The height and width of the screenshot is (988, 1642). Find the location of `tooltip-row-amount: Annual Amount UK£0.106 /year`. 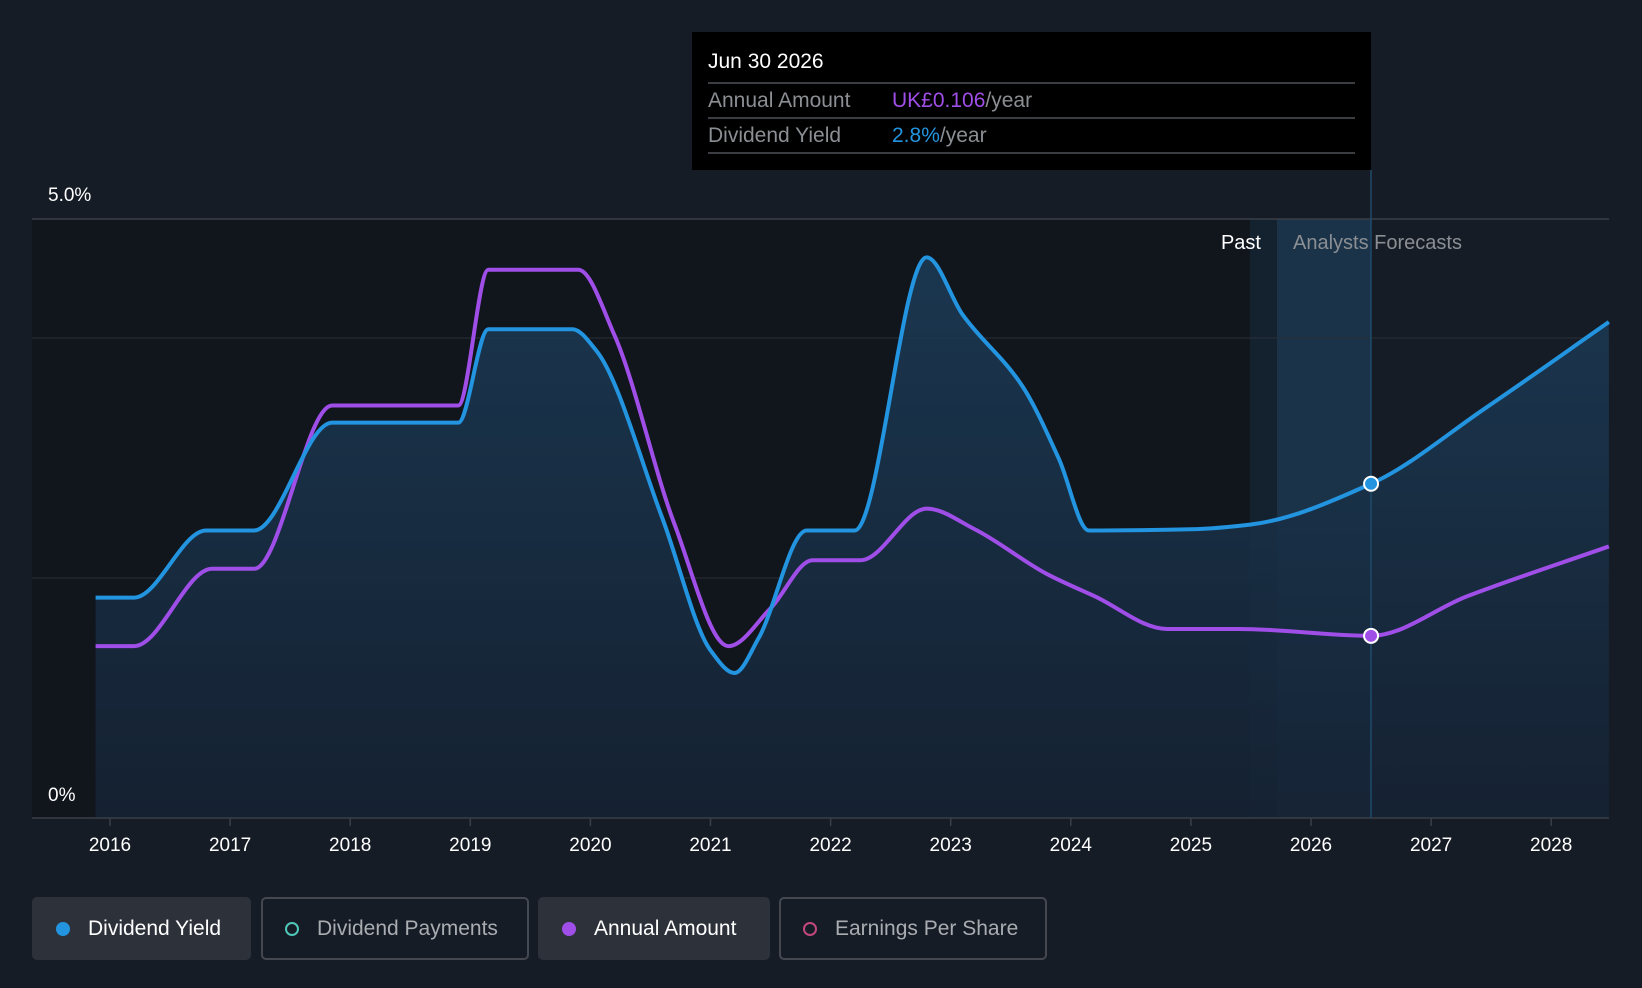

tooltip-row-amount: Annual Amount UK£0.106 /year is located at coordinates (1031, 101).